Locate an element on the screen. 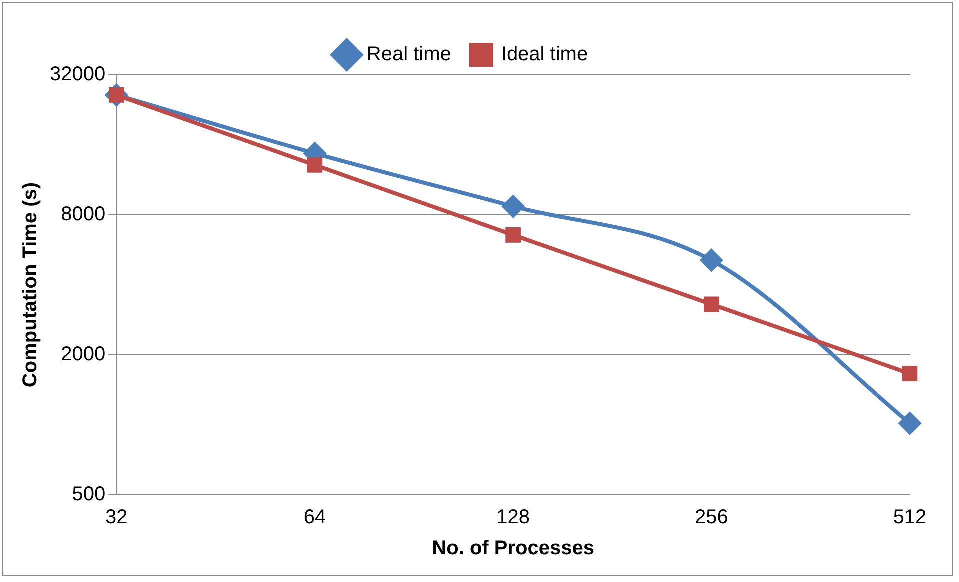 Image resolution: width=959 pixels, height=582 pixels. legend-label: Real time is located at coordinates (409, 55).